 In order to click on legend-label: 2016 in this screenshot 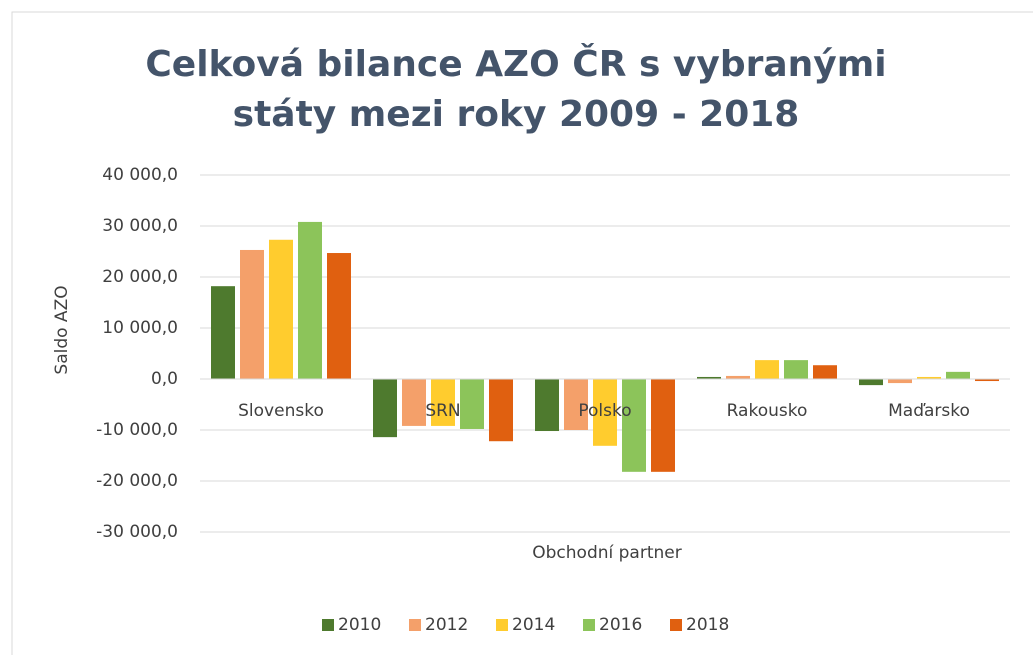, I will do `click(620, 625)`.